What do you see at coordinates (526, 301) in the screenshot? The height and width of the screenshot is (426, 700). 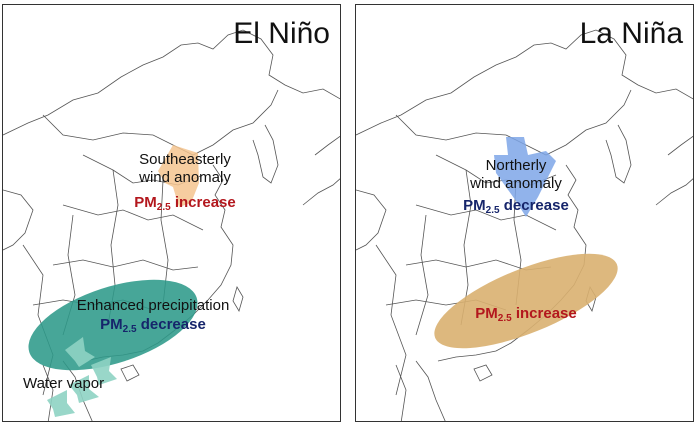 I see `pm25-increase-region` at bounding box center [526, 301].